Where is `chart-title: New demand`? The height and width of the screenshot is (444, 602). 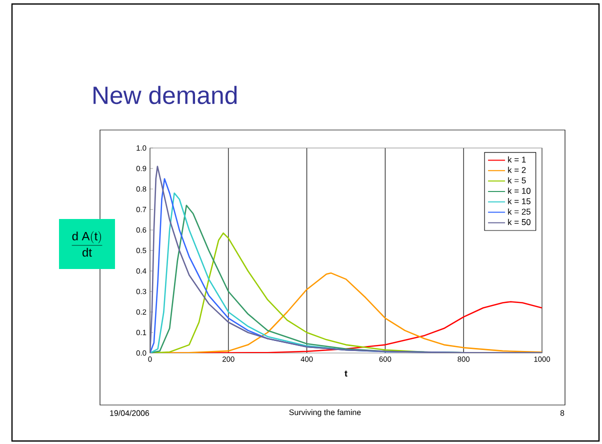 chart-title: New demand is located at coordinates (165, 95).